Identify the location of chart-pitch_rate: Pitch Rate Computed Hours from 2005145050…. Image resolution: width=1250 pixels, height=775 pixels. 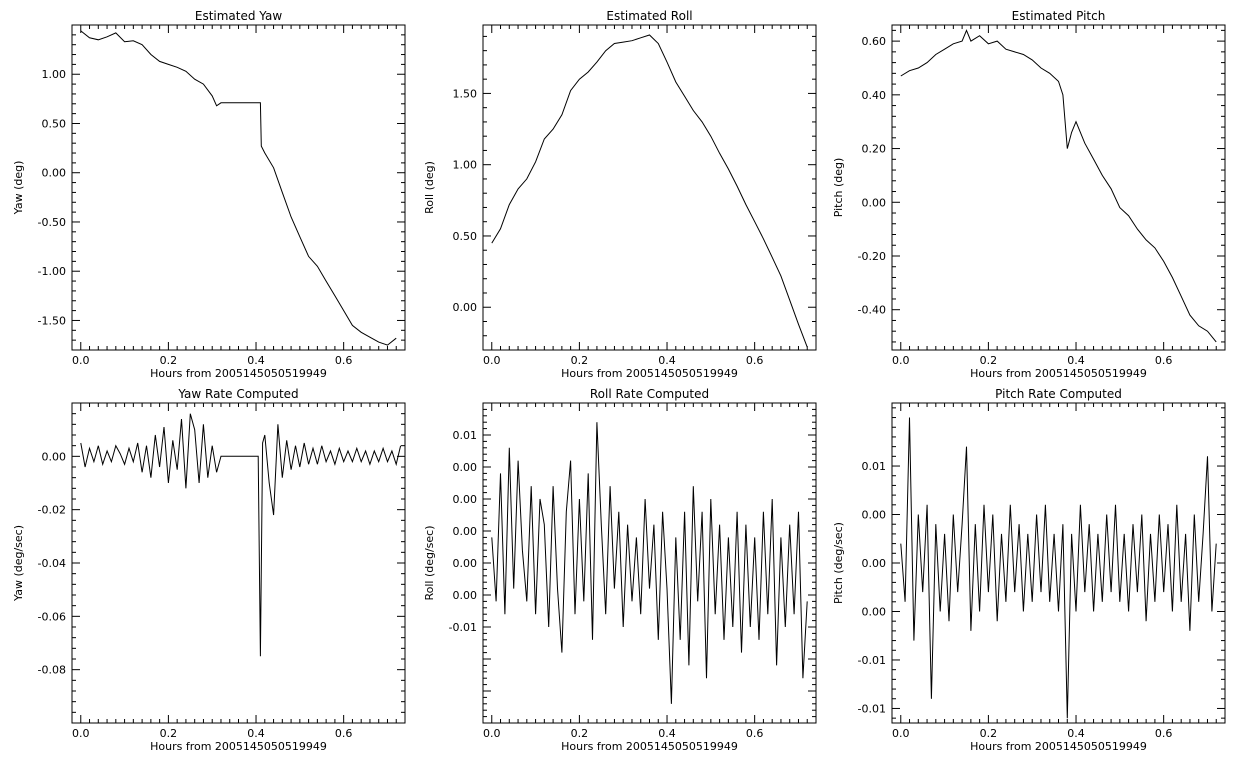
(1029, 570).